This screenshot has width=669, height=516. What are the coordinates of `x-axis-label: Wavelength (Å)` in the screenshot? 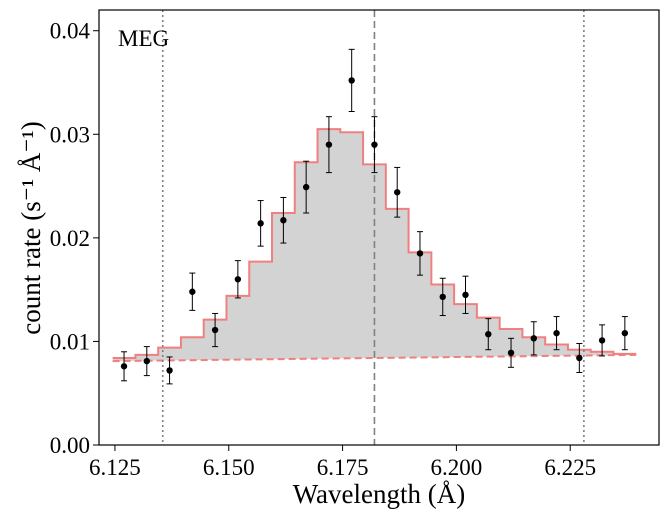 It's located at (379, 494).